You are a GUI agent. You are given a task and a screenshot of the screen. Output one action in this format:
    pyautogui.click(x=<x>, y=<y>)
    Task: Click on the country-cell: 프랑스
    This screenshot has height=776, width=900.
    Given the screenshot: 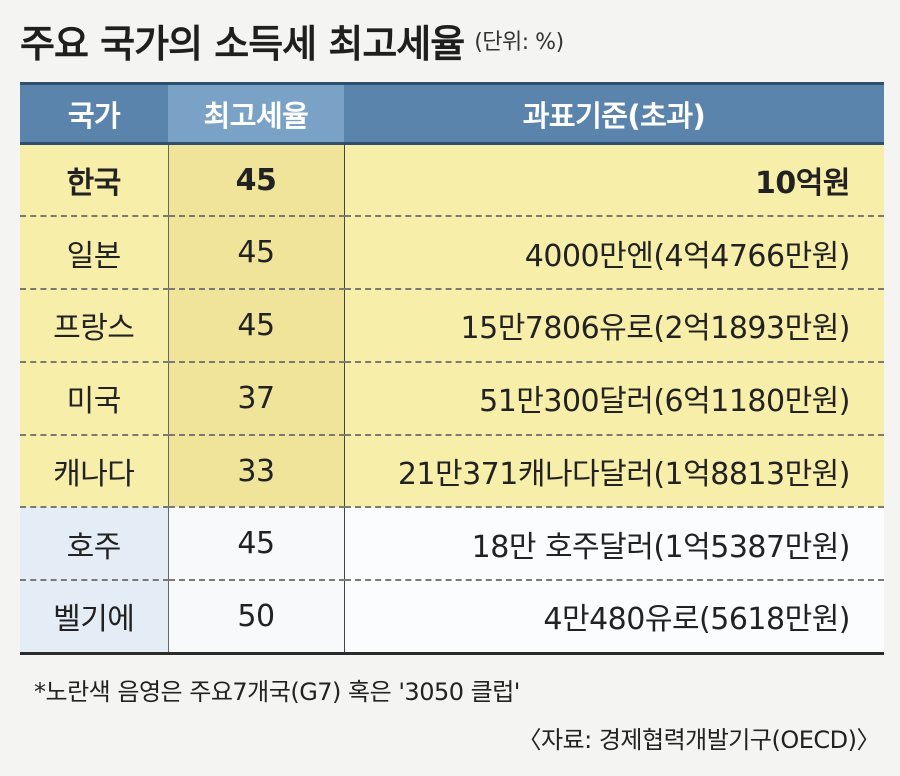 What is the action you would take?
    pyautogui.click(x=94, y=326)
    